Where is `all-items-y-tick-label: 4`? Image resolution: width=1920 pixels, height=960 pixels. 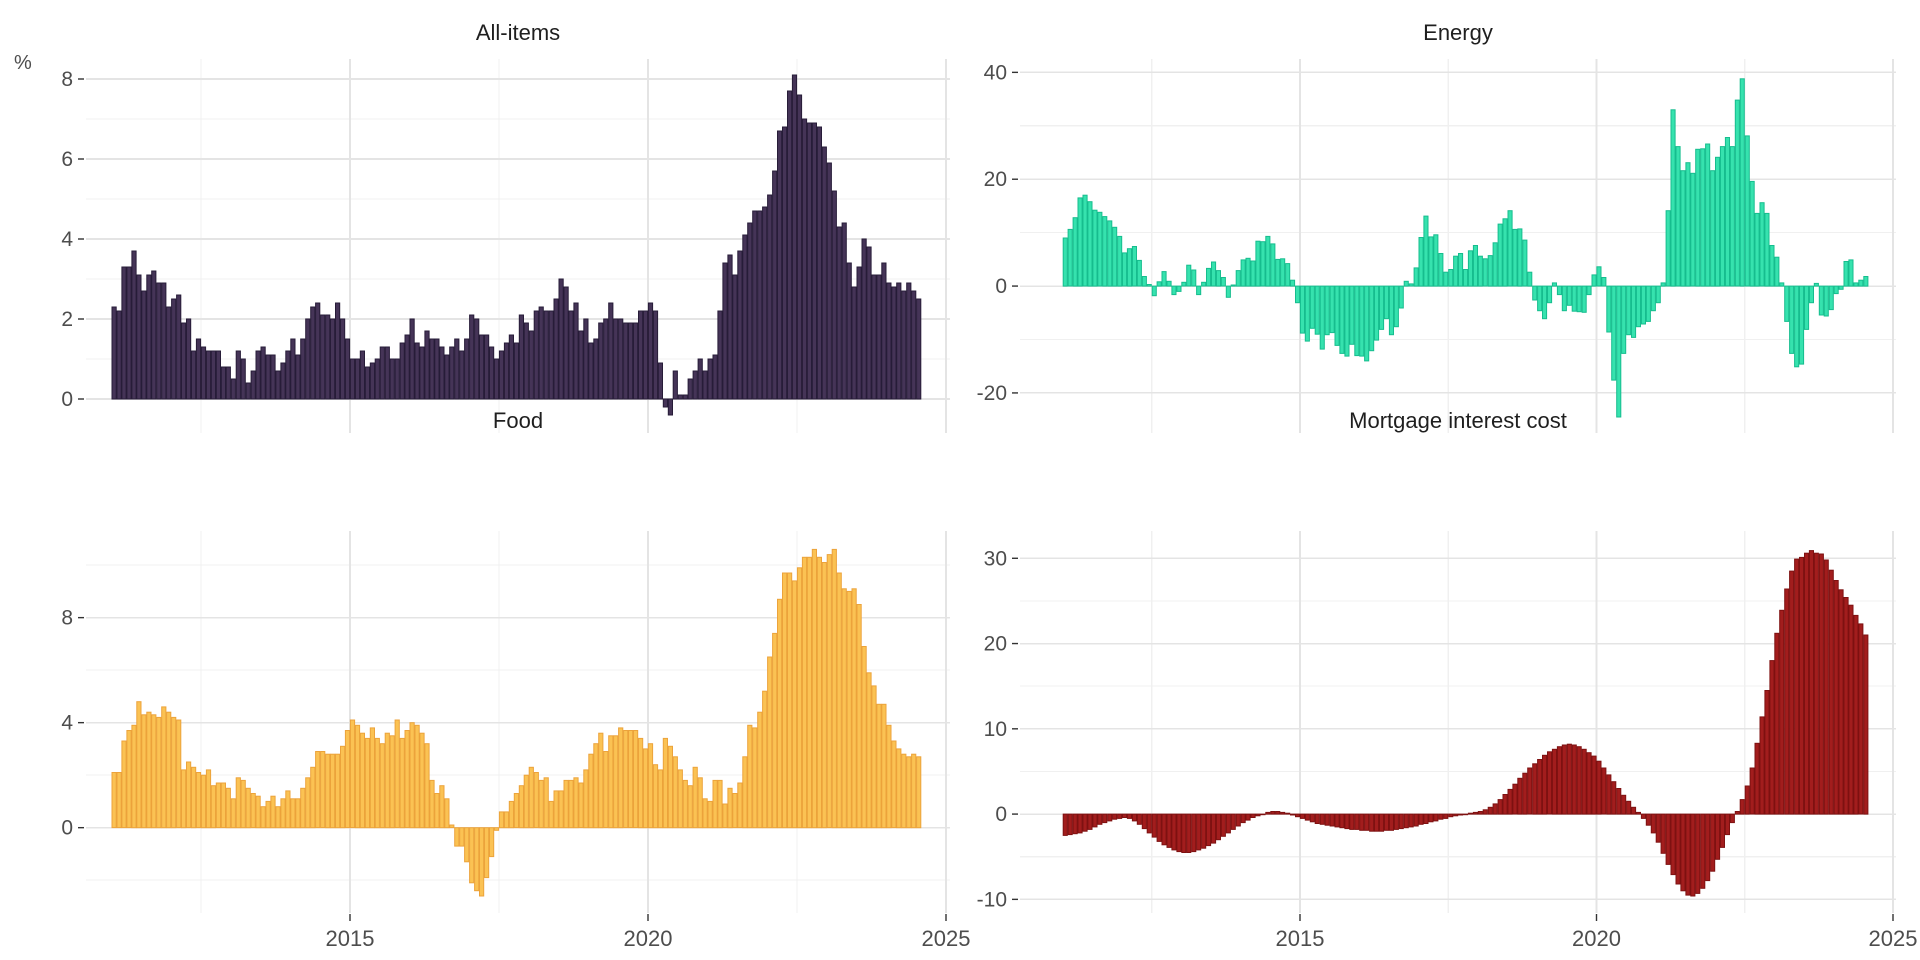
all-items-y-tick-label: 4 is located at coordinates (67, 239).